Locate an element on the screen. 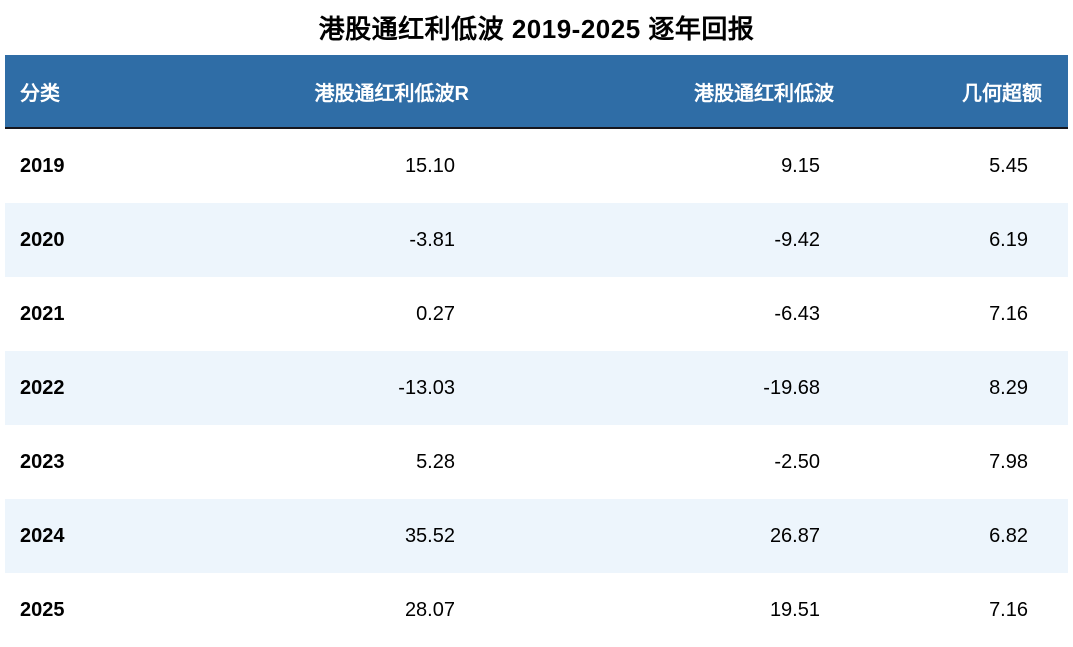  index-r-value-cell: 0.27 is located at coordinates (435, 313).